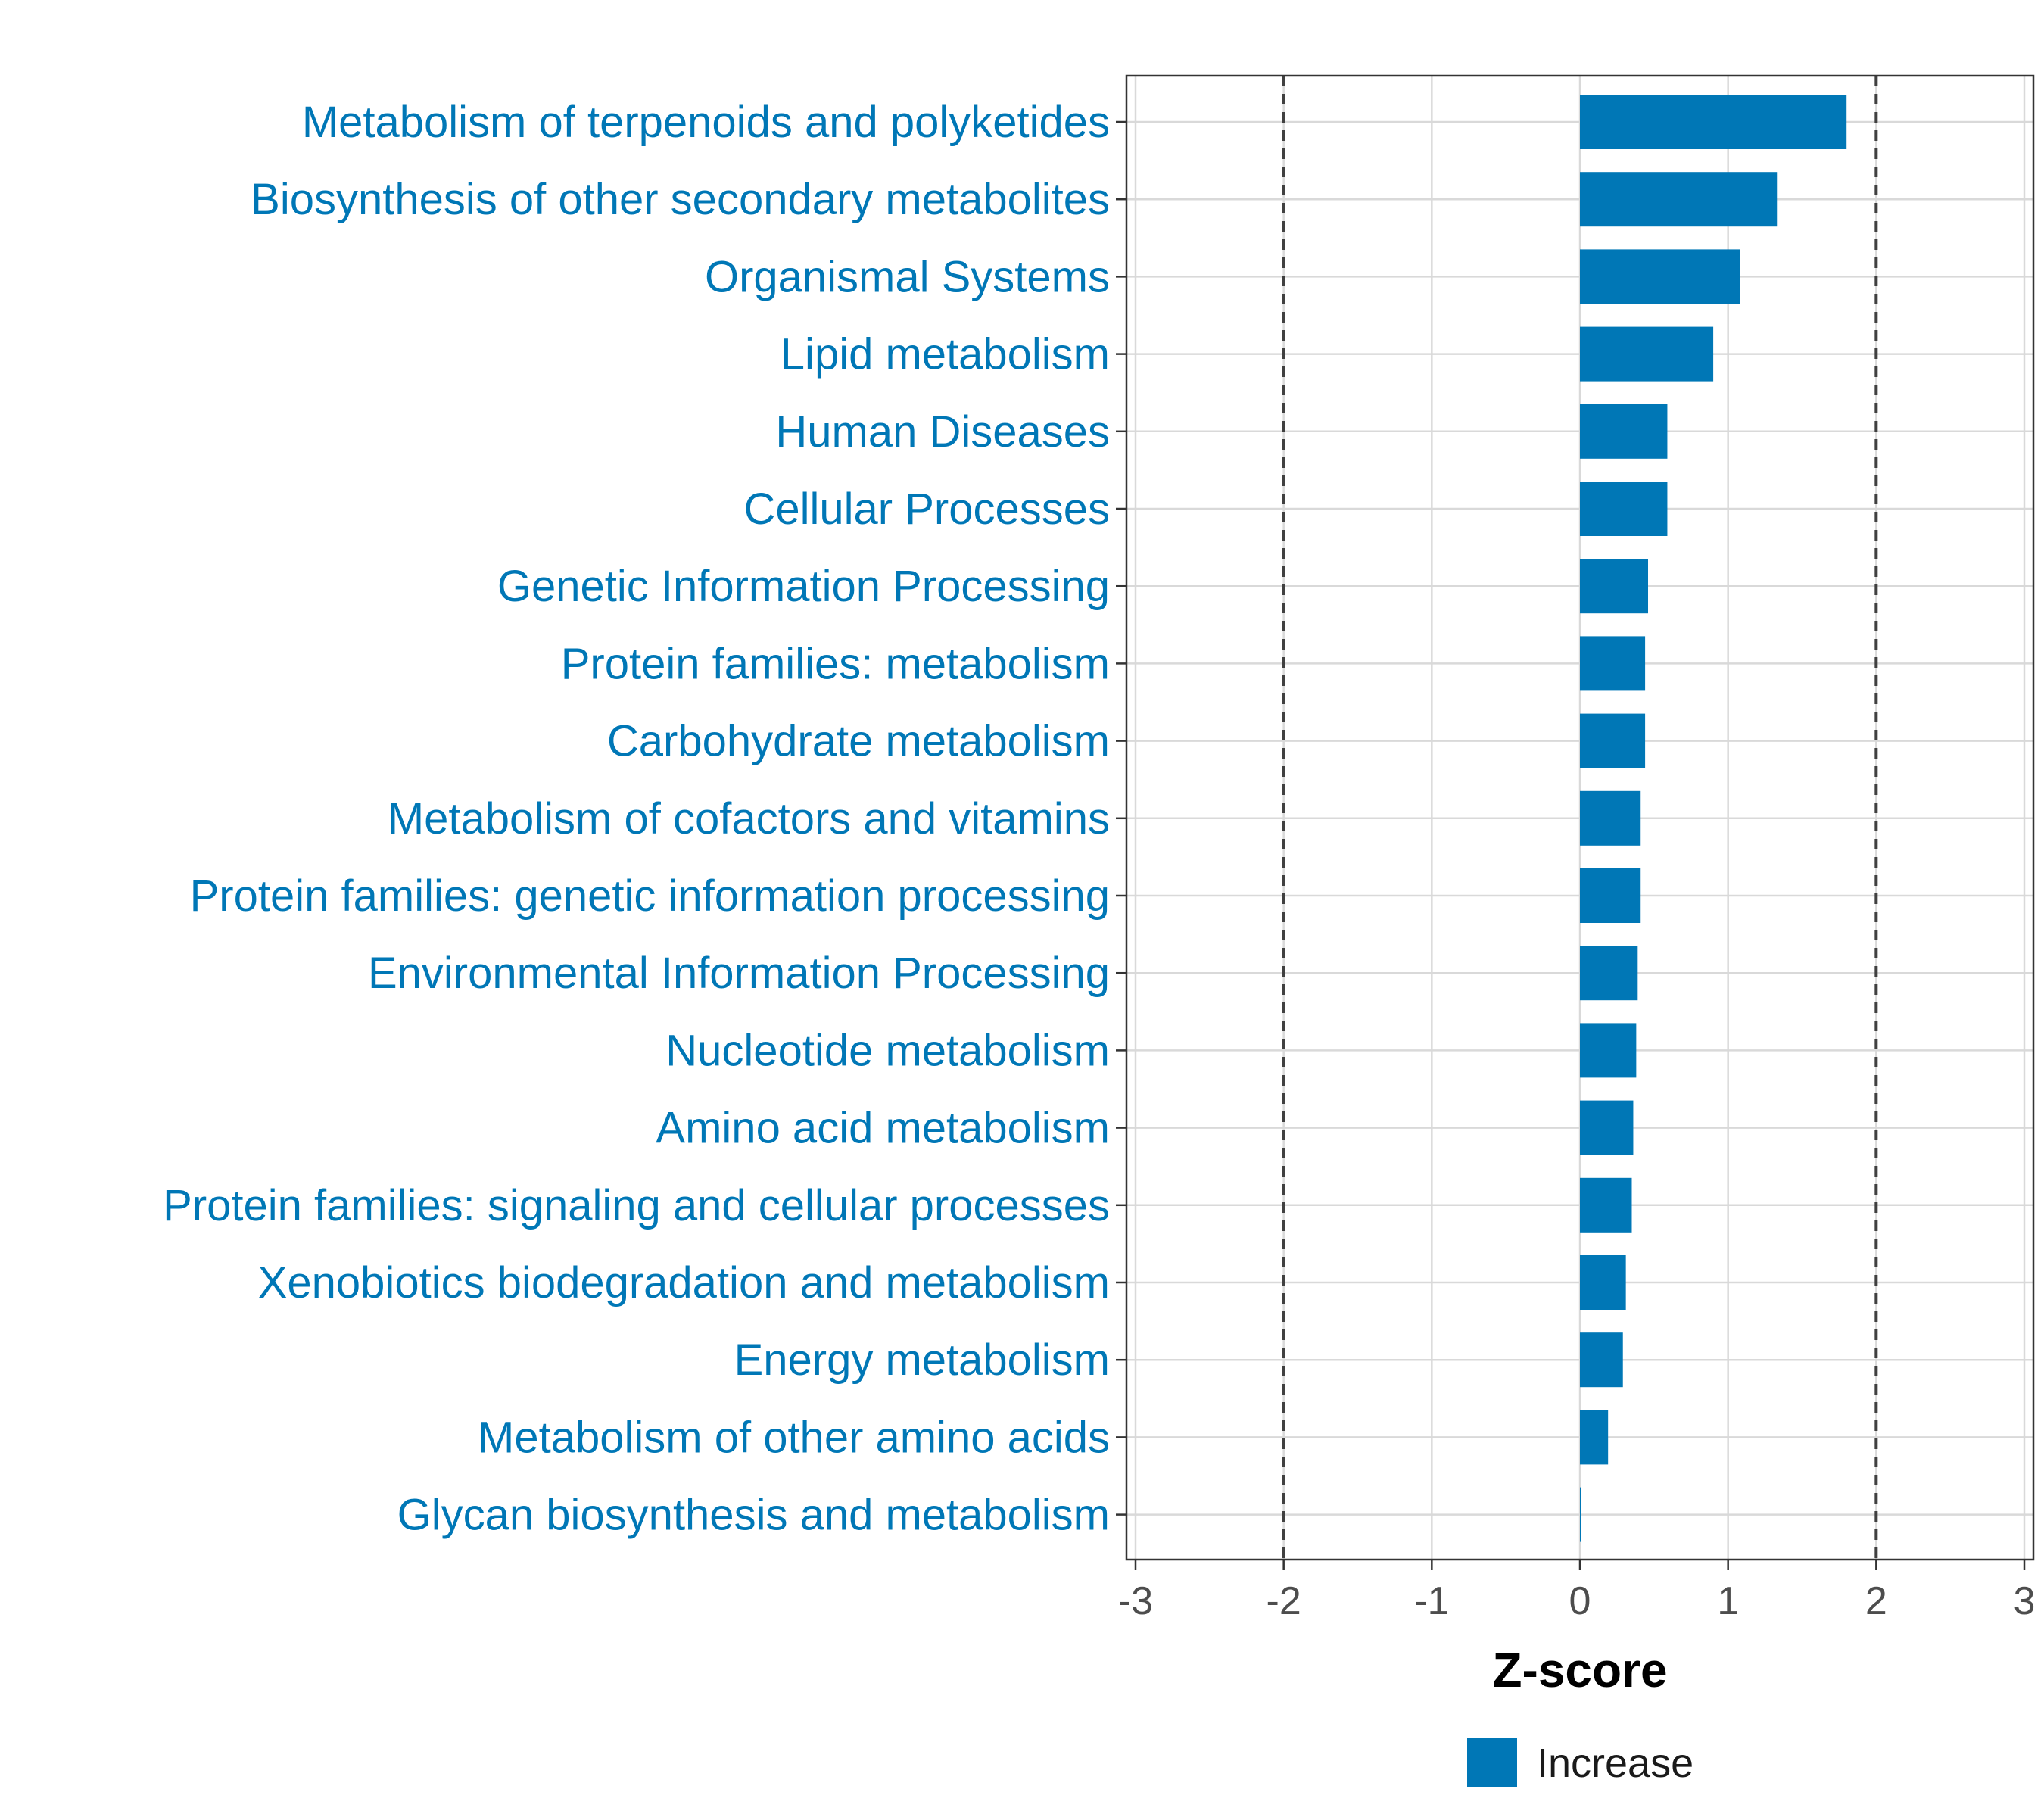 The width and height of the screenshot is (2044, 1817). I want to click on category-label-16: Energy metabolism, so click(922, 1360).